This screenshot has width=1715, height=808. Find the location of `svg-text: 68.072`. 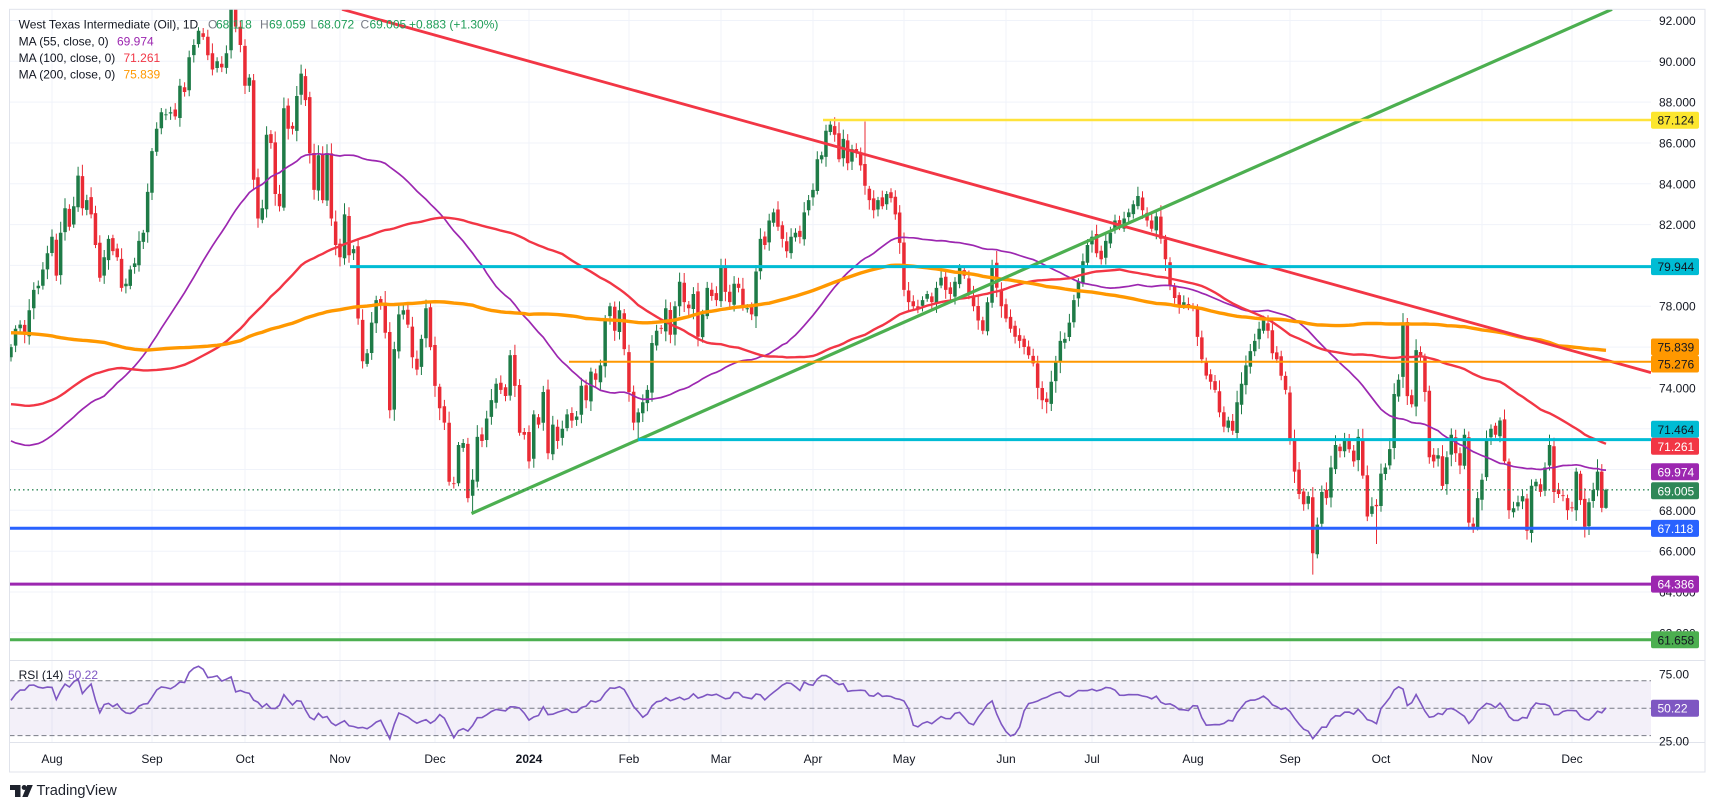

svg-text: 68.072 is located at coordinates (336, 25).